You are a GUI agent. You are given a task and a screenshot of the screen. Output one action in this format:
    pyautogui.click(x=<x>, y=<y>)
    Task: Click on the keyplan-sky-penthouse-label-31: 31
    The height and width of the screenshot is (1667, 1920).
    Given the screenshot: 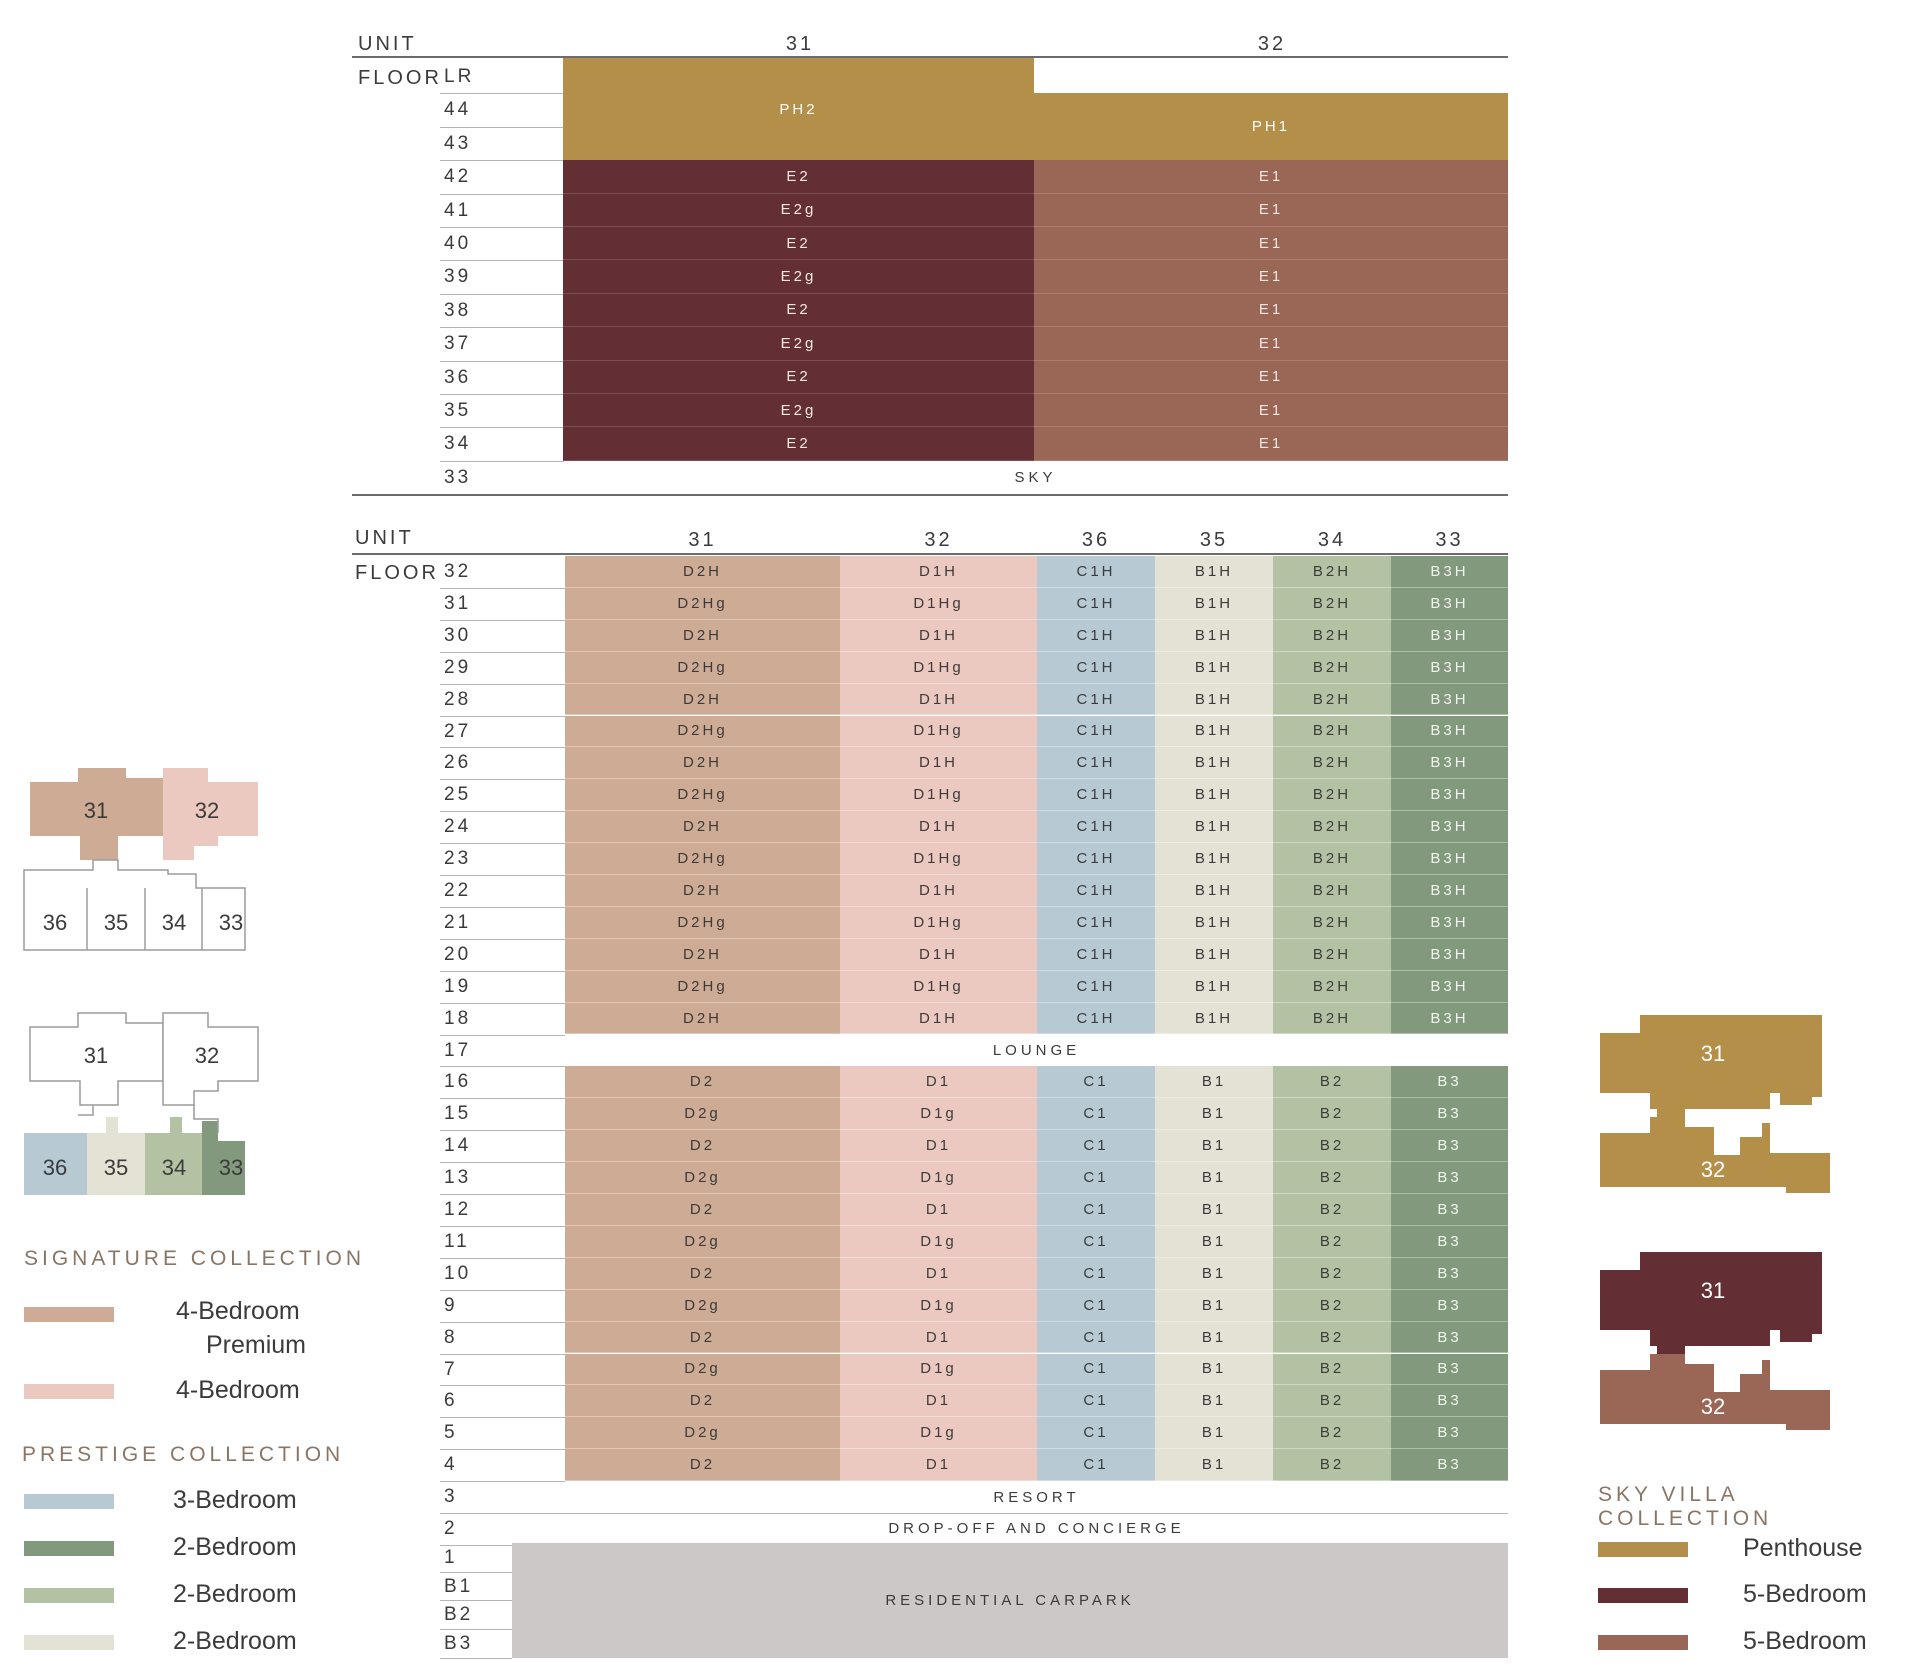 What is the action you would take?
    pyautogui.click(x=1713, y=1053)
    